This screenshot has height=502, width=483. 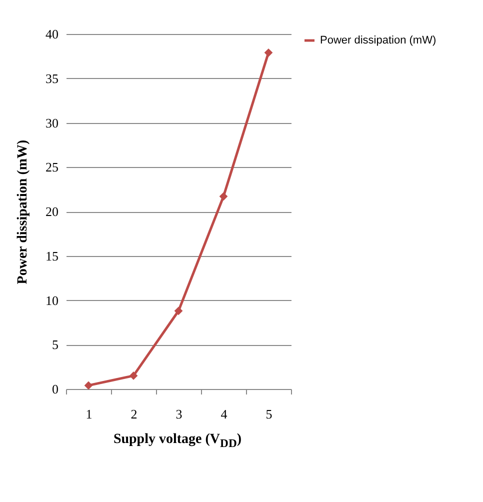 What do you see at coordinates (55, 344) in the screenshot?
I see `y-tick-label: 5` at bounding box center [55, 344].